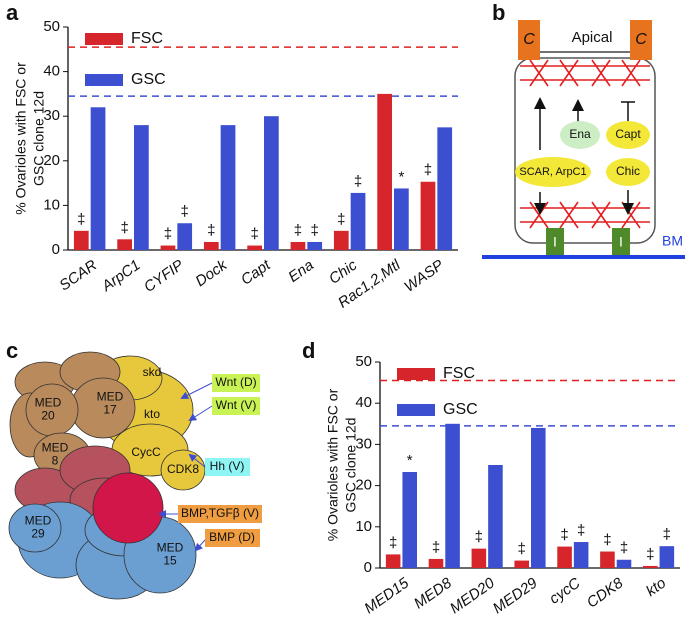  I want to click on x-tick-label: Ena, so click(301, 271).